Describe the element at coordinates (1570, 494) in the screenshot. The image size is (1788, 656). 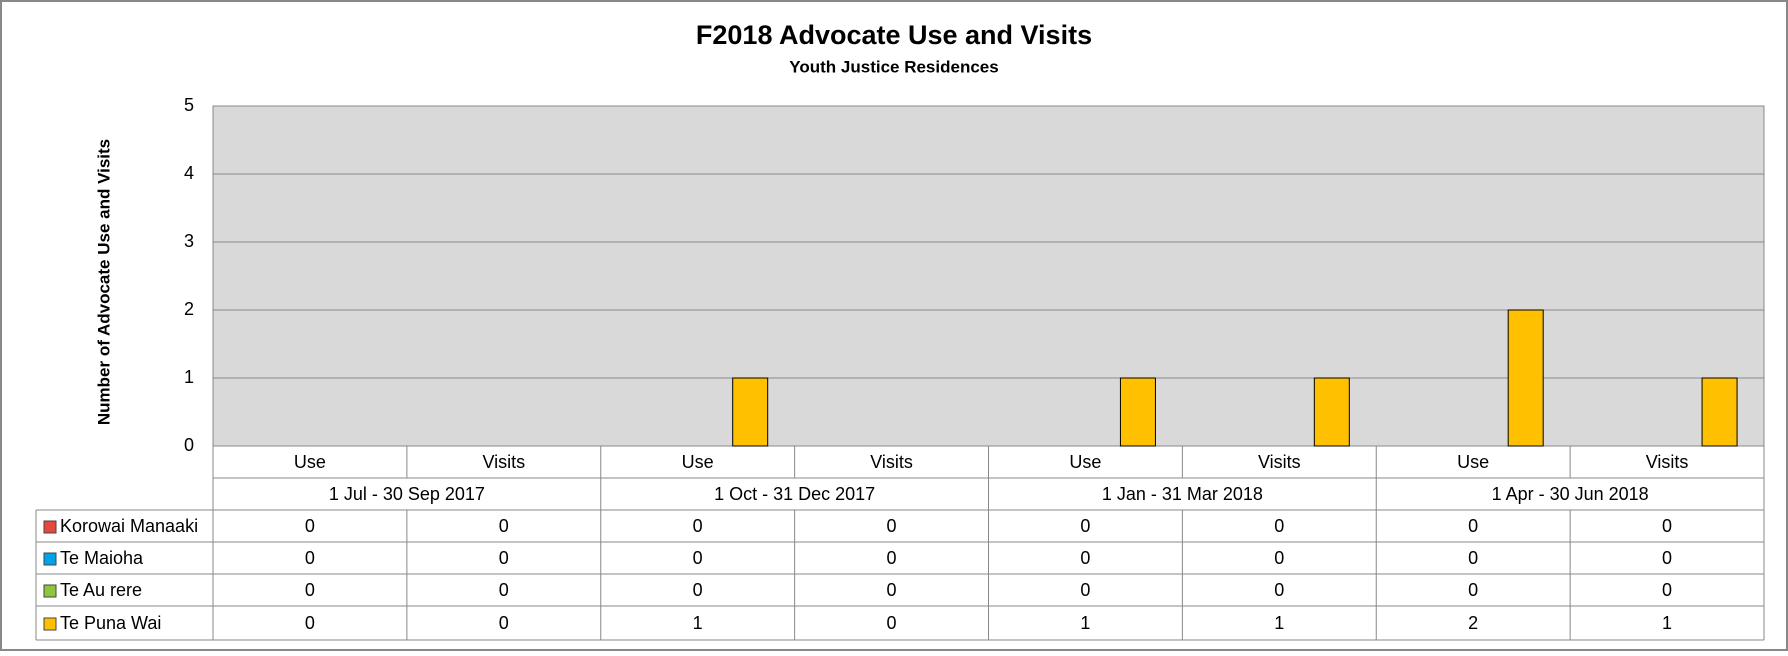
I see `x-group-label: 1 Apr - 30 Jun 2018` at that location.